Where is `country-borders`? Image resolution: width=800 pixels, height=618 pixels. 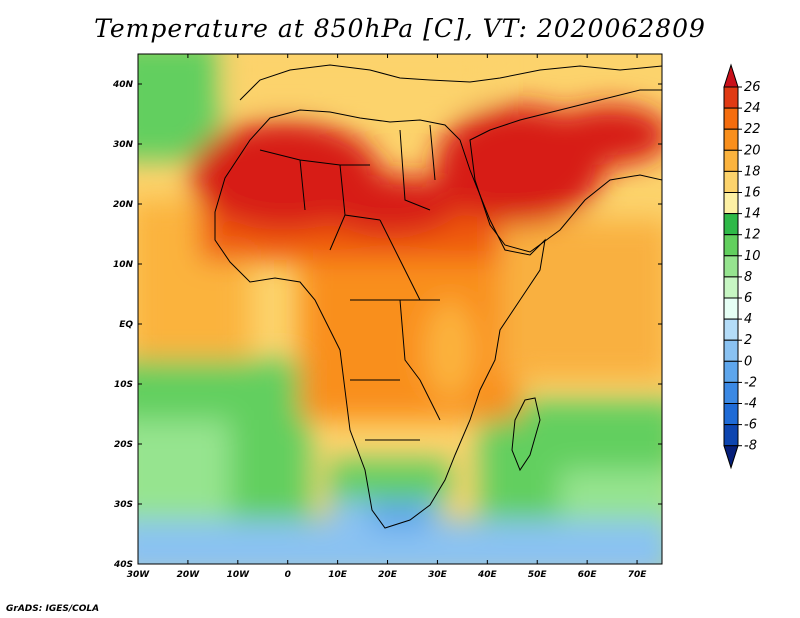 country-borders is located at coordinates (350, 282).